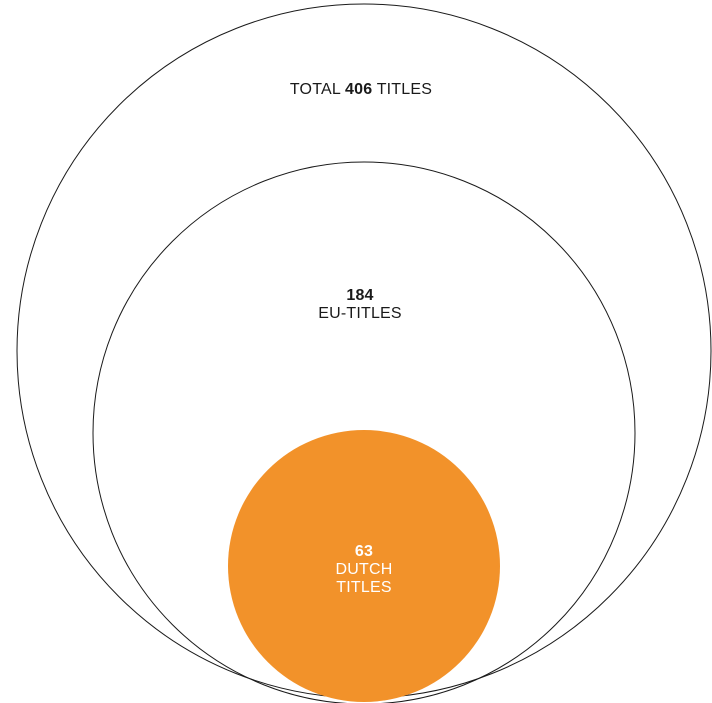 The height and width of the screenshot is (703, 712). Describe the element at coordinates (359, 295) in the screenshot. I see `eu-titles-value: 184` at that location.